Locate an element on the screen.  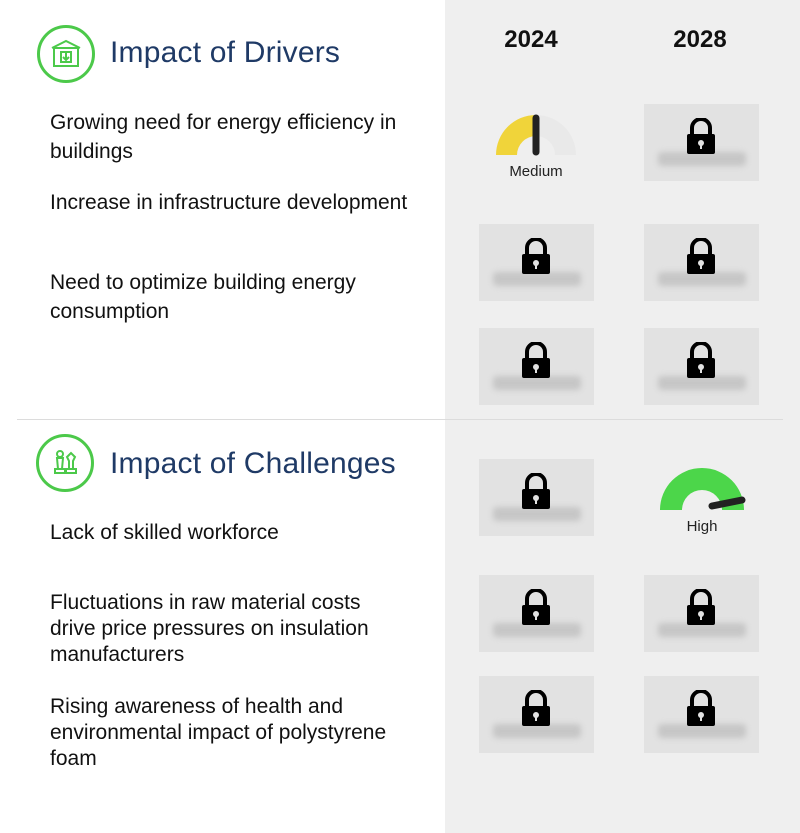
chess-pieces-icon is located at coordinates (65, 463).